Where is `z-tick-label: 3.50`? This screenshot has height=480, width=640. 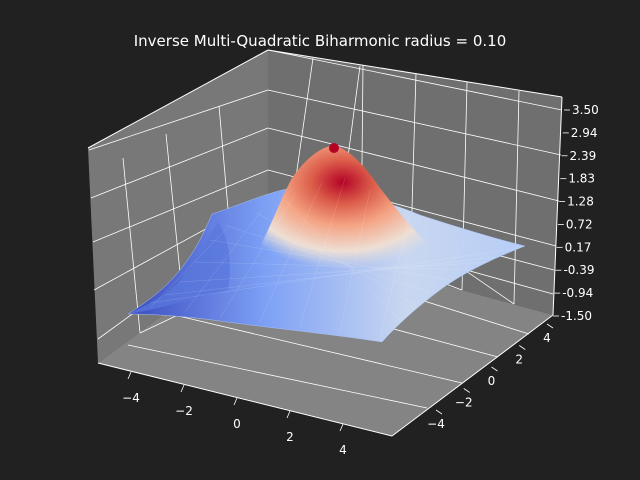
z-tick-label: 3.50 is located at coordinates (585, 110).